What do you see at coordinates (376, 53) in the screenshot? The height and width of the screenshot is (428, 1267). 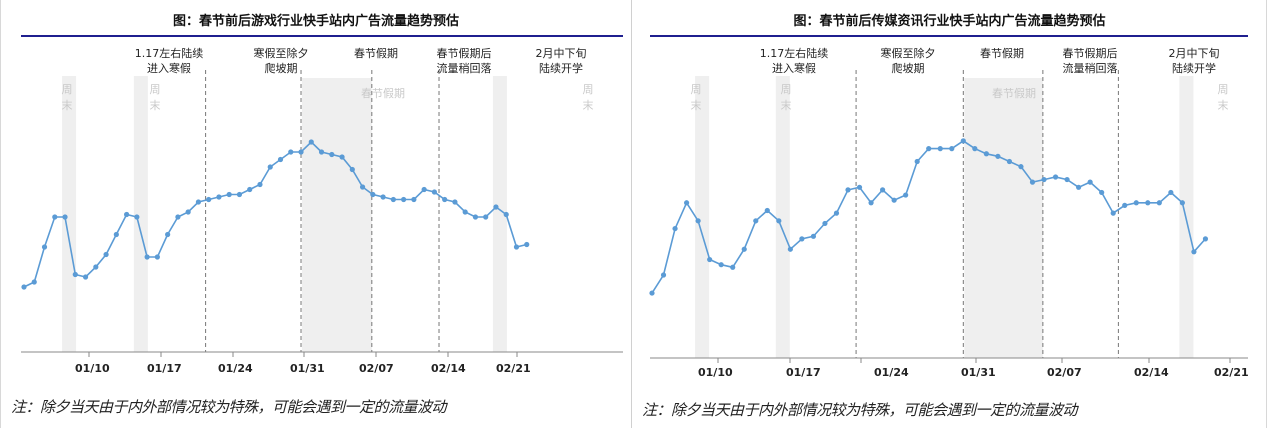 I see `annotation-spring-festival: 春节假期` at bounding box center [376, 53].